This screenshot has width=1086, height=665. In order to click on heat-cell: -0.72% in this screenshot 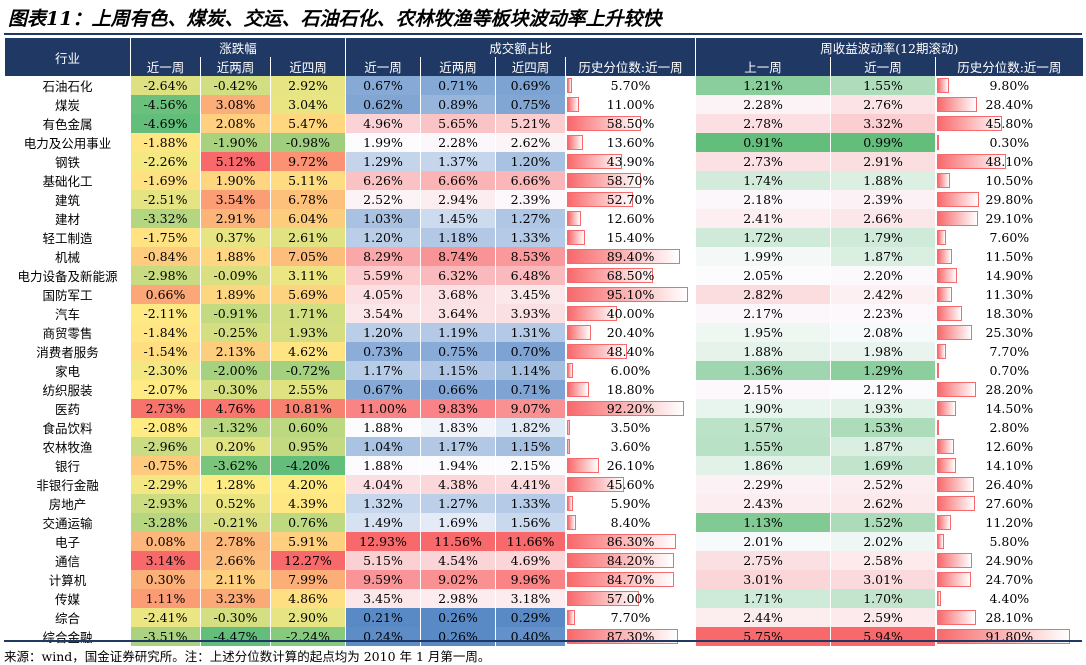, I will do `click(307, 370)`.